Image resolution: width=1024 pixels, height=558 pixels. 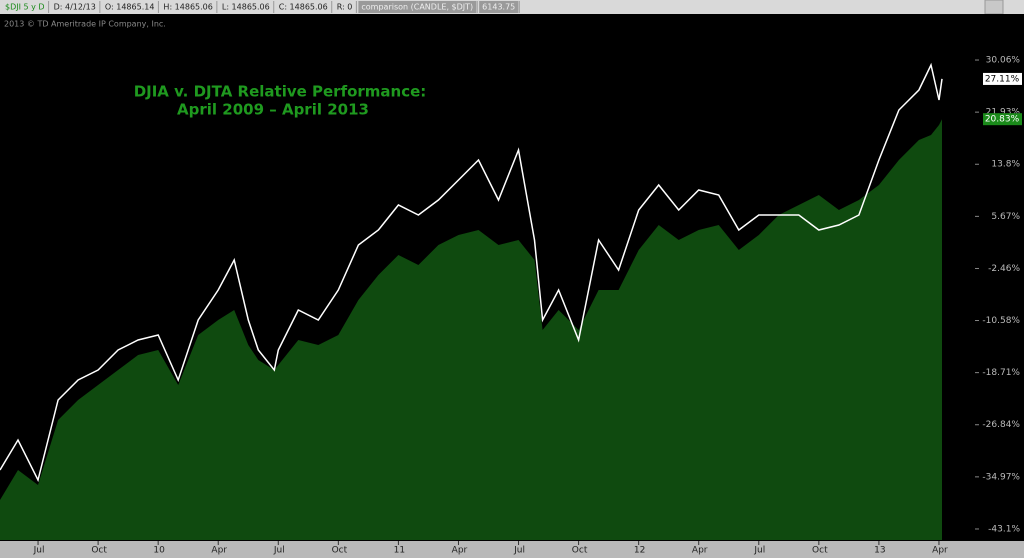 I want to click on y-tick-label: 13.8%, so click(x=1005, y=165).